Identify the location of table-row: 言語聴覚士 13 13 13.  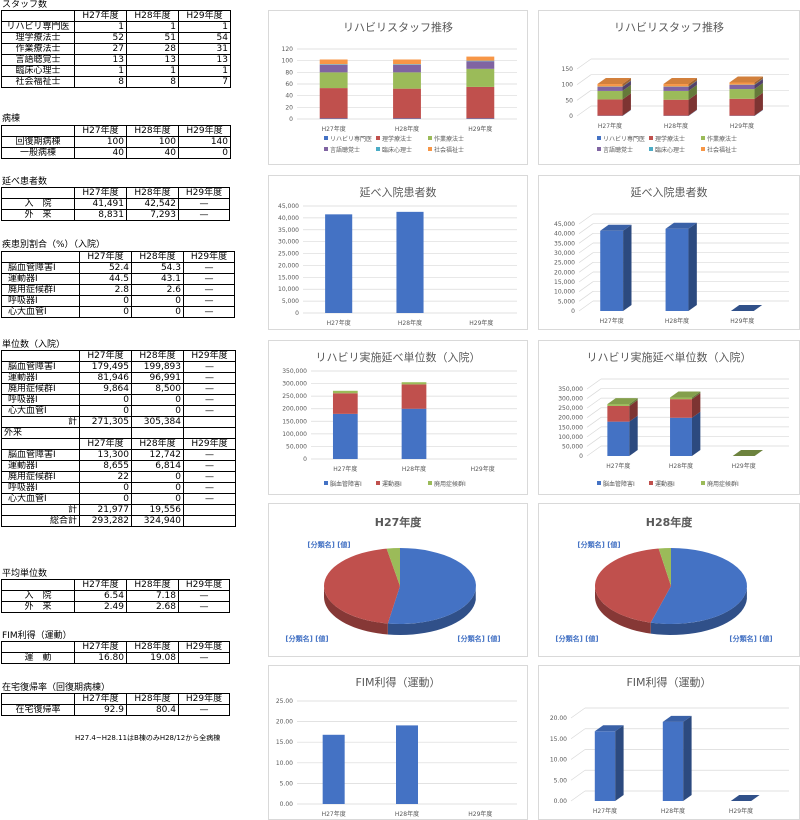
(116, 60).